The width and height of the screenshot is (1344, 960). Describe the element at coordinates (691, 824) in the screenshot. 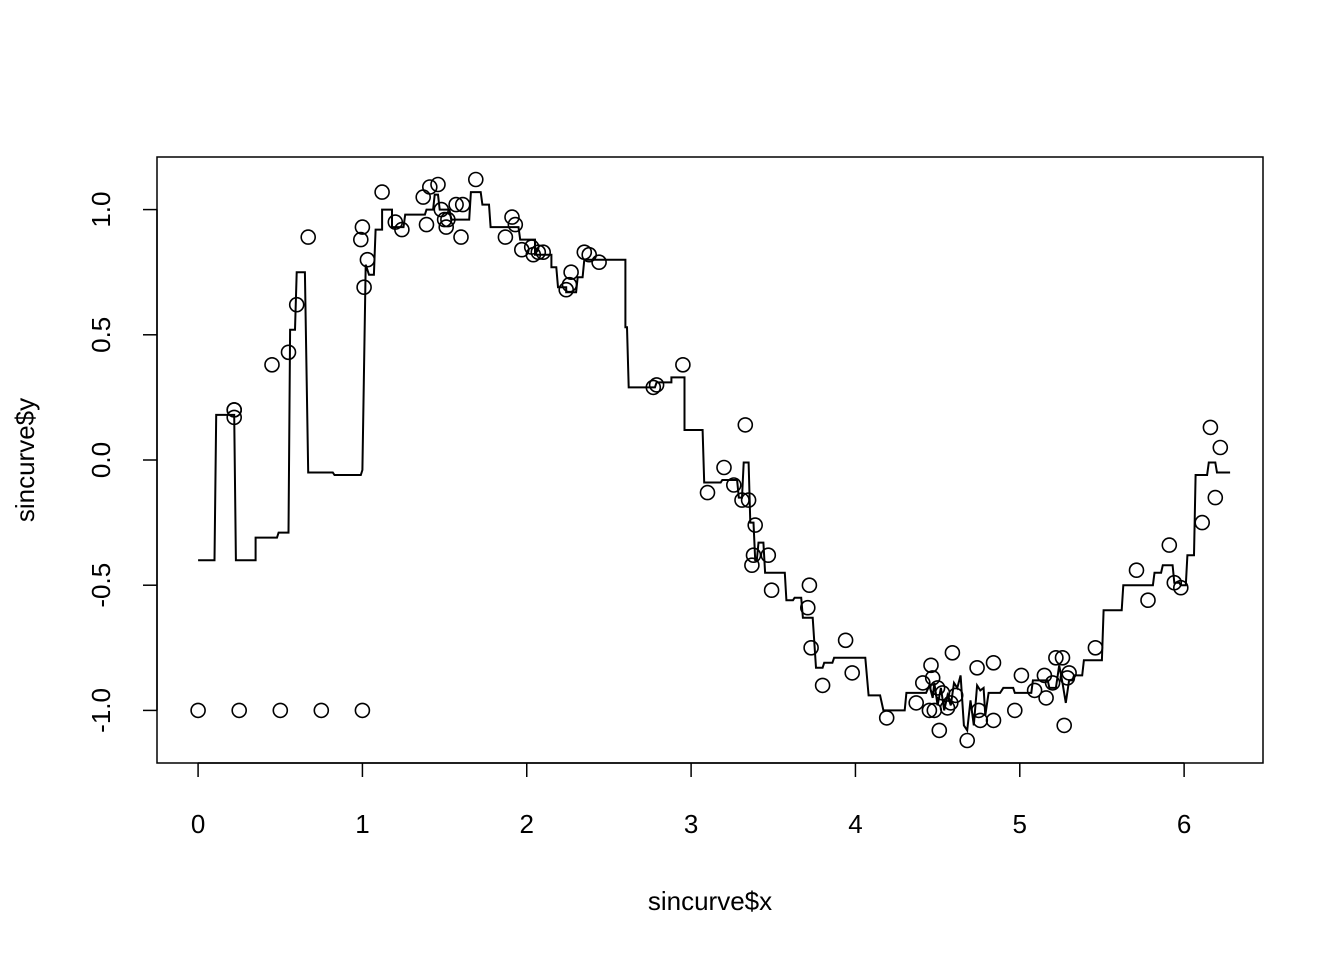

I see `x-tick-label: 3` at that location.